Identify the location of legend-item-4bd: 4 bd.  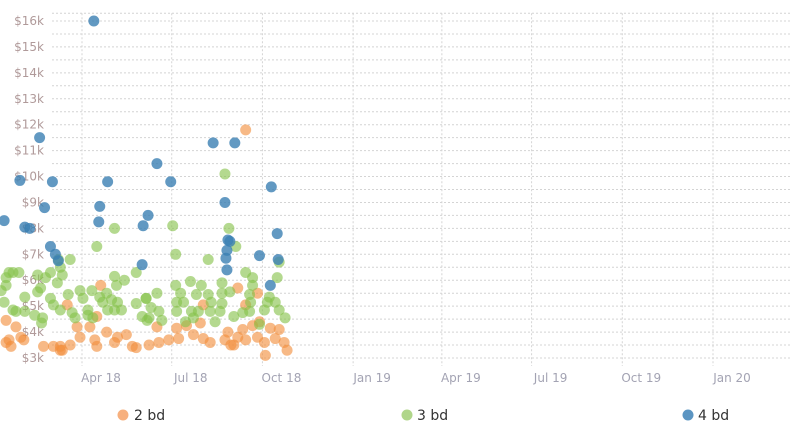
(706, 416).